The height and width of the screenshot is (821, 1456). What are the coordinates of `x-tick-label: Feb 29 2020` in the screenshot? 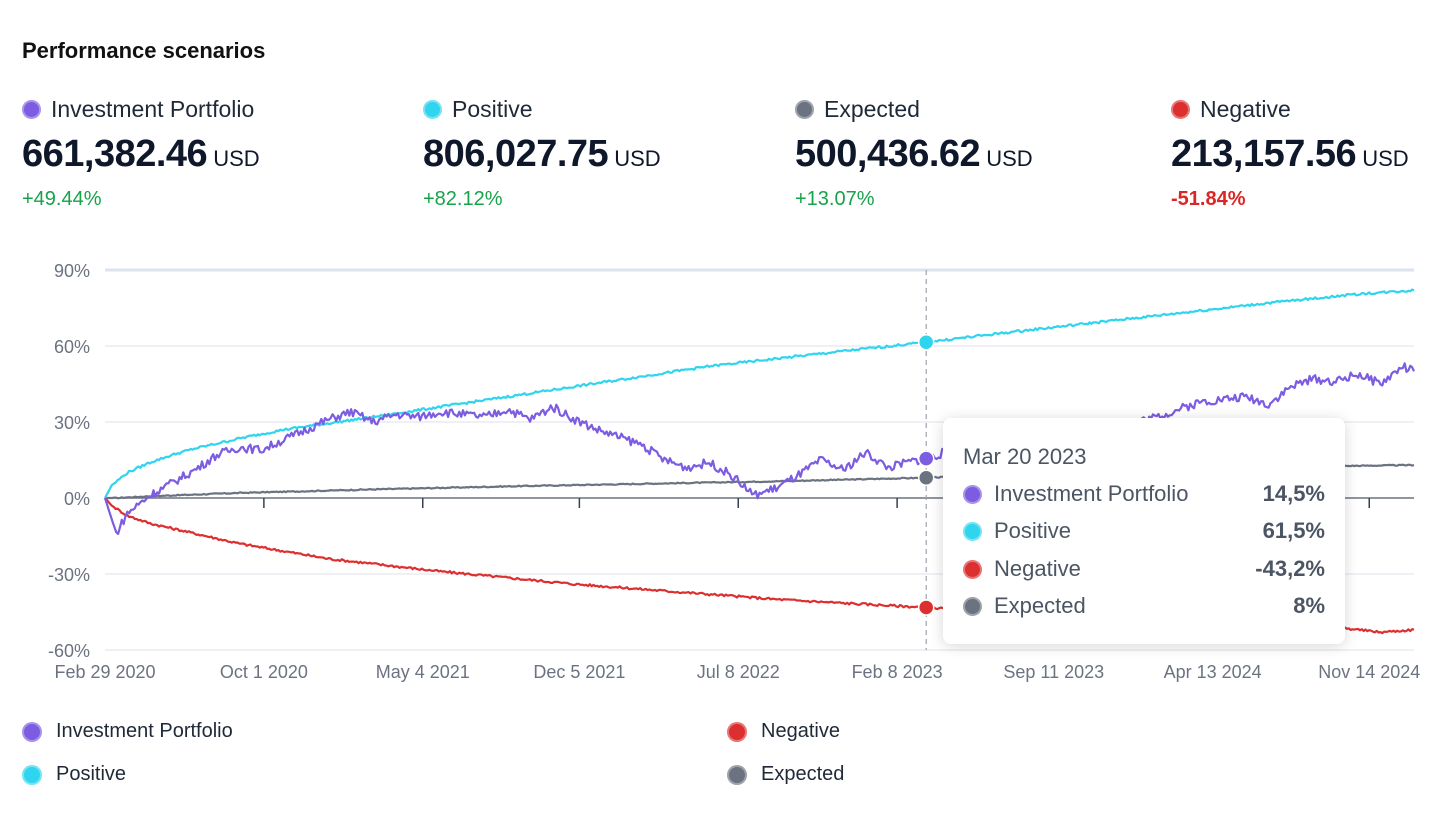 It's located at (104, 672).